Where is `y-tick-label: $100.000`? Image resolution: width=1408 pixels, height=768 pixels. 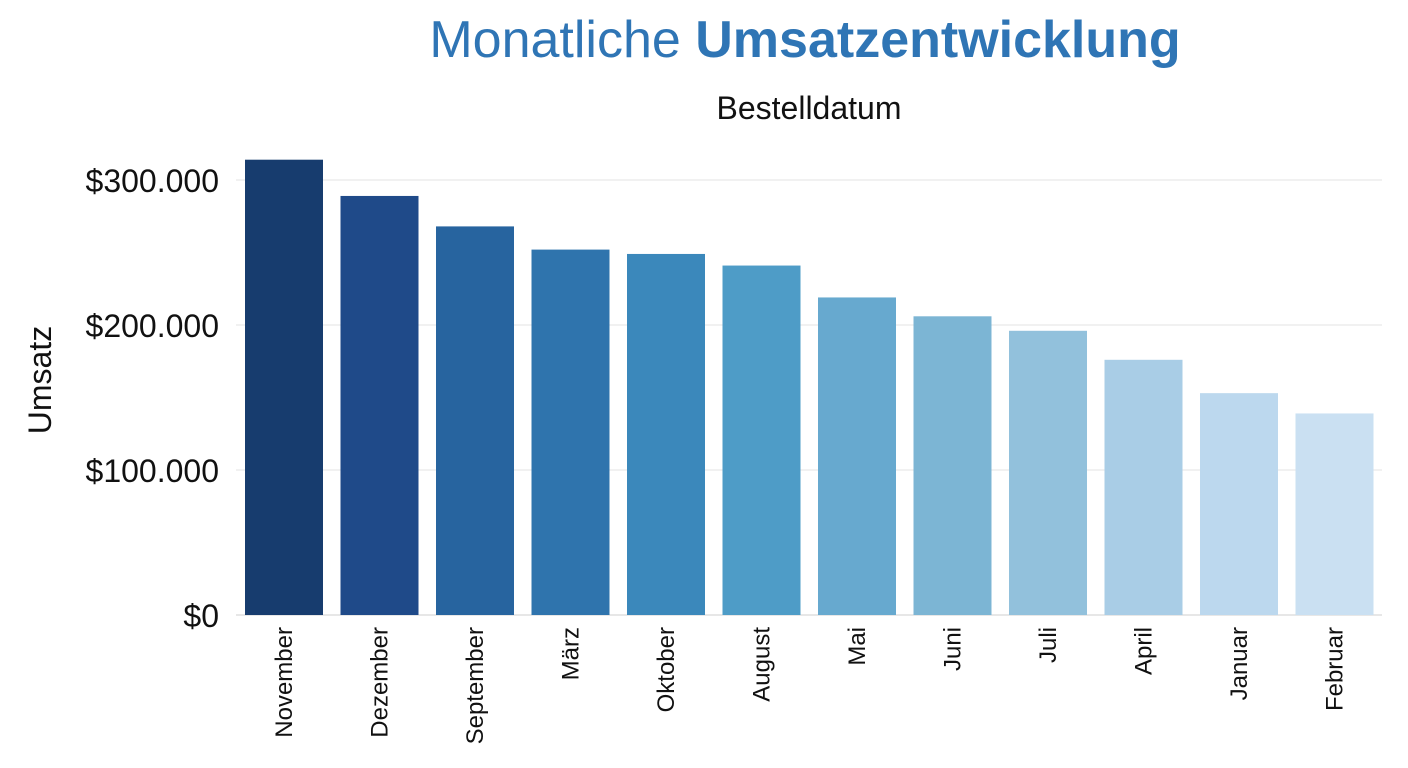
y-tick-label: $100.000 is located at coordinates (152, 471).